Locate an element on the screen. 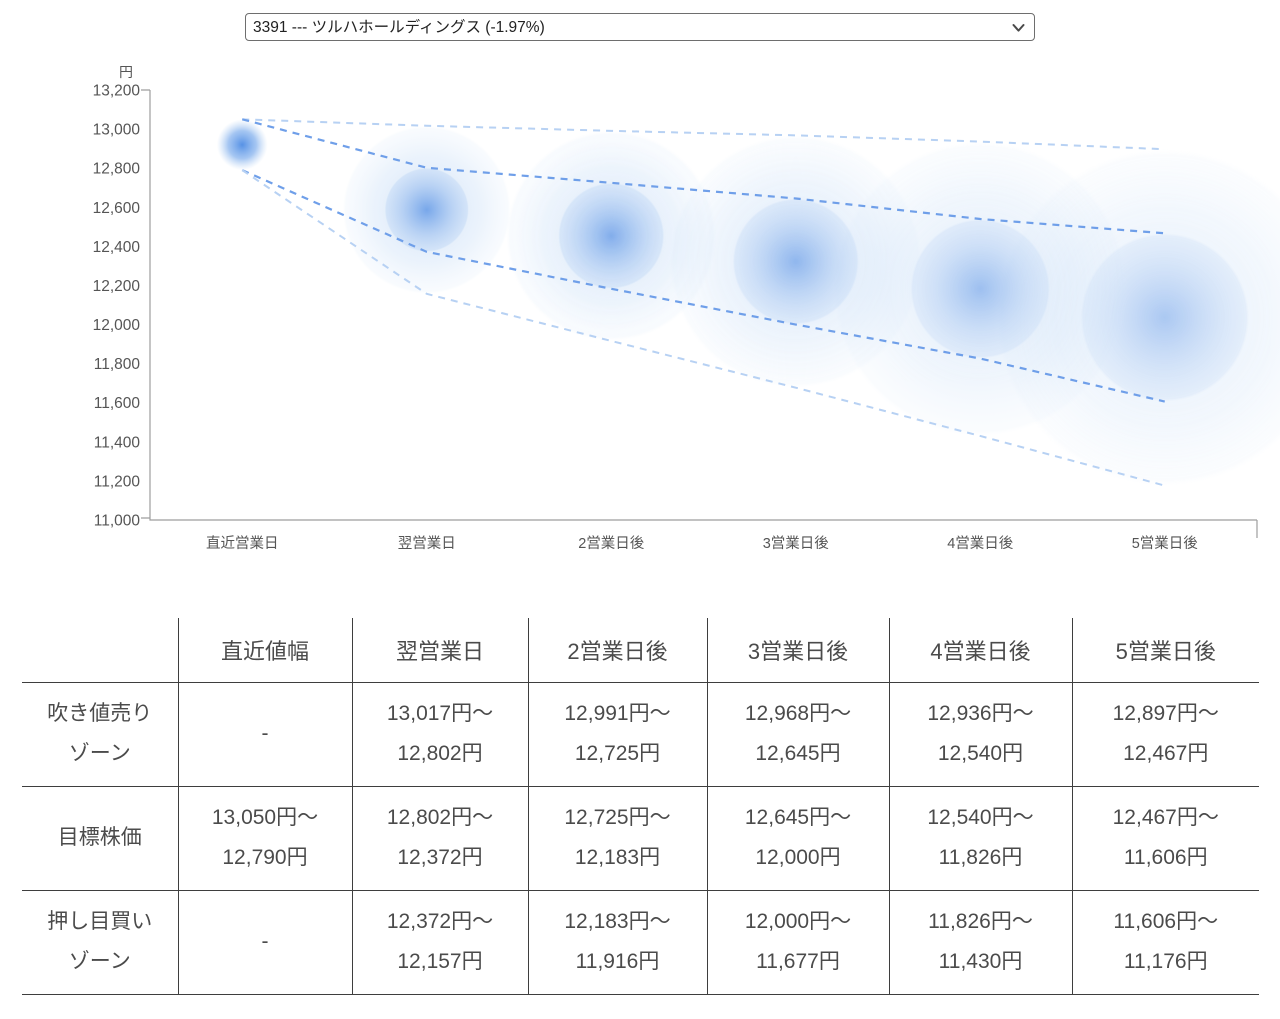 The height and width of the screenshot is (1019, 1280). y-tick-label: 11,800 is located at coordinates (117, 364).